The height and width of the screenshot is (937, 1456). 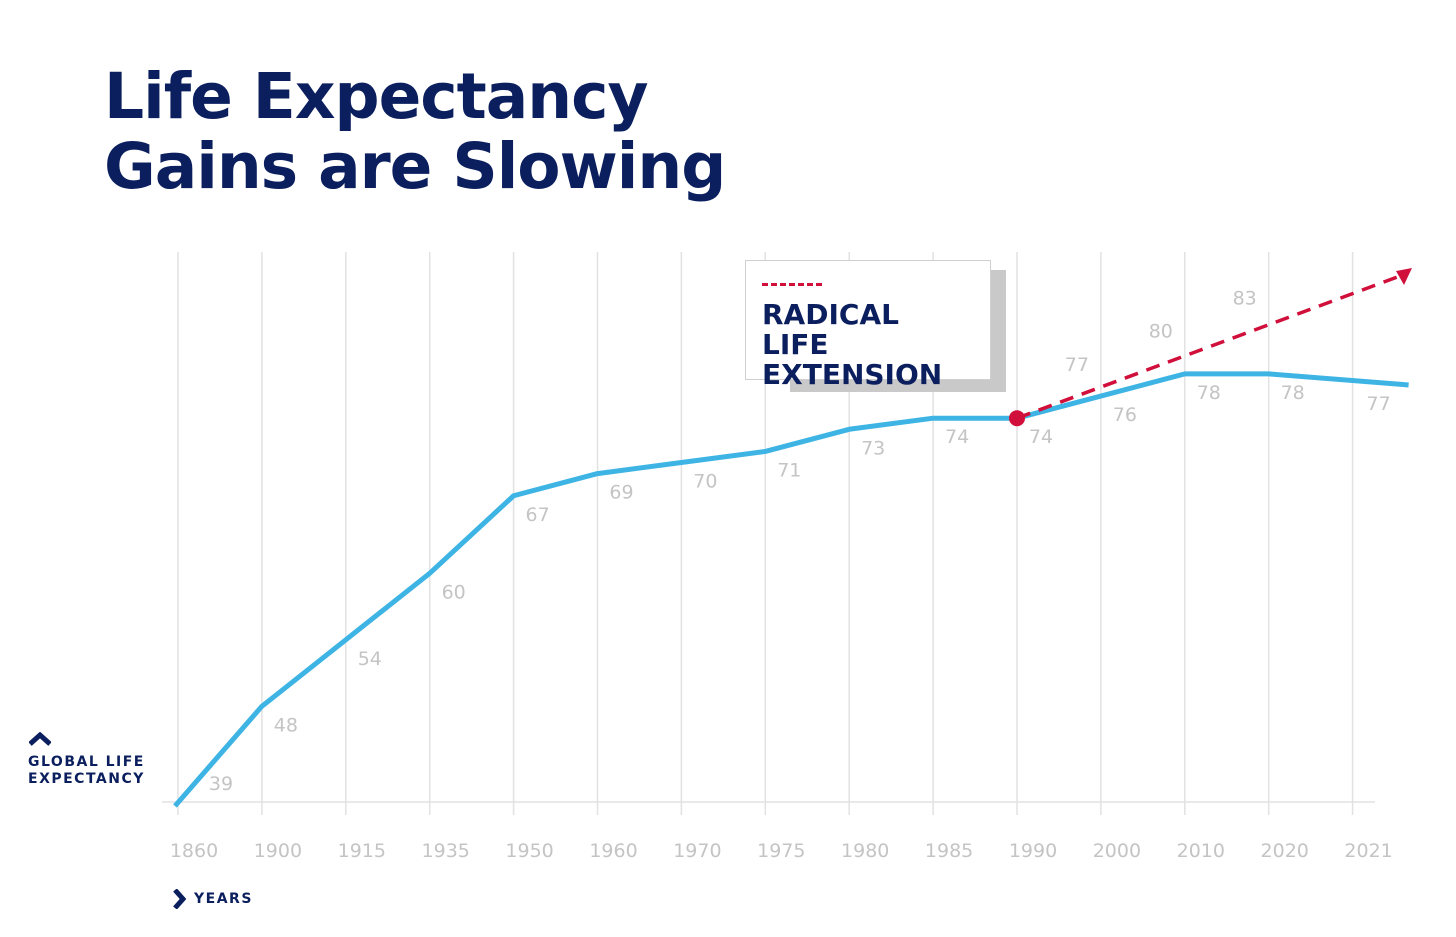 What do you see at coordinates (278, 851) in the screenshot?
I see `x-tick-label: 1900` at bounding box center [278, 851].